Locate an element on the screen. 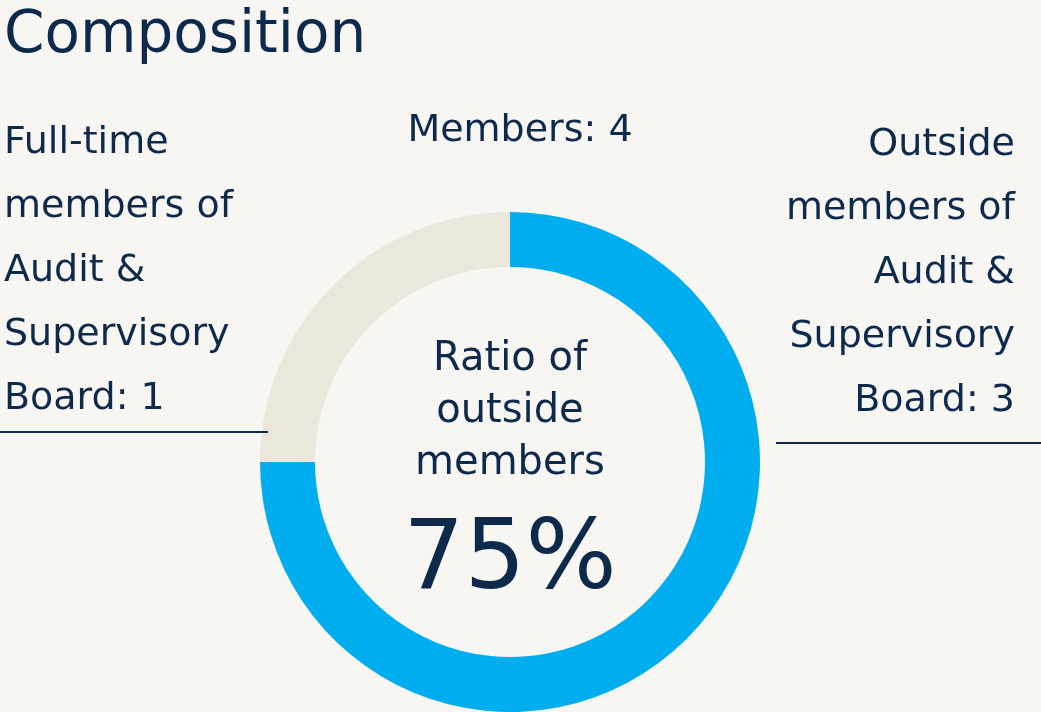  slice-label: Outside members of Audit & Supervisory Board: 3 is located at coordinates (899, 270).